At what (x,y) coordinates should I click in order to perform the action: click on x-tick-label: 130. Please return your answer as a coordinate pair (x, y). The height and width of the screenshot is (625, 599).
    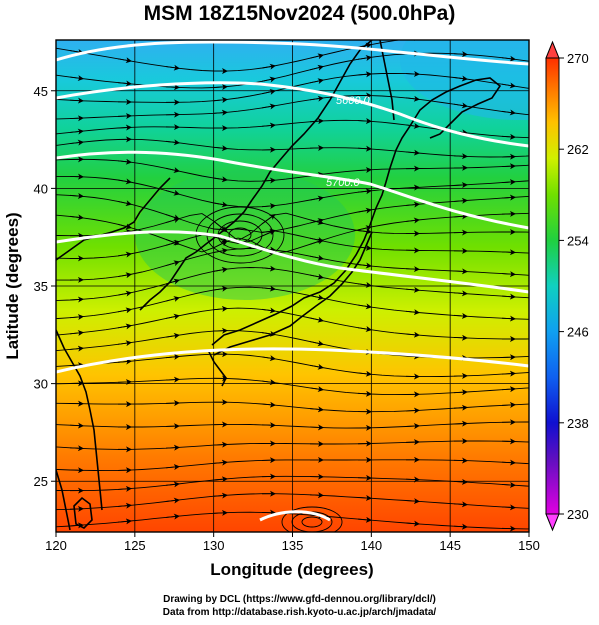
    Looking at the image, I should click on (214, 545).